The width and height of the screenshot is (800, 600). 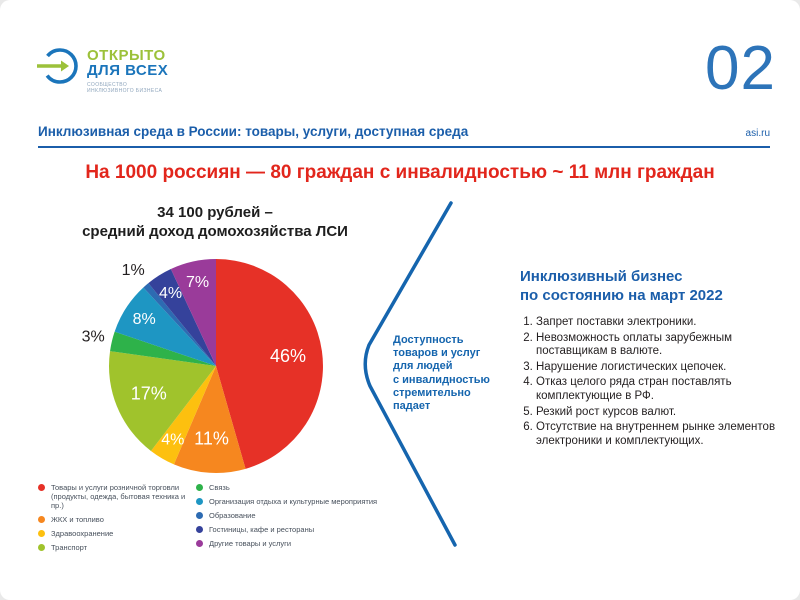 What do you see at coordinates (428, 340) in the screenshot?
I see `callout-line: Доступность` at bounding box center [428, 340].